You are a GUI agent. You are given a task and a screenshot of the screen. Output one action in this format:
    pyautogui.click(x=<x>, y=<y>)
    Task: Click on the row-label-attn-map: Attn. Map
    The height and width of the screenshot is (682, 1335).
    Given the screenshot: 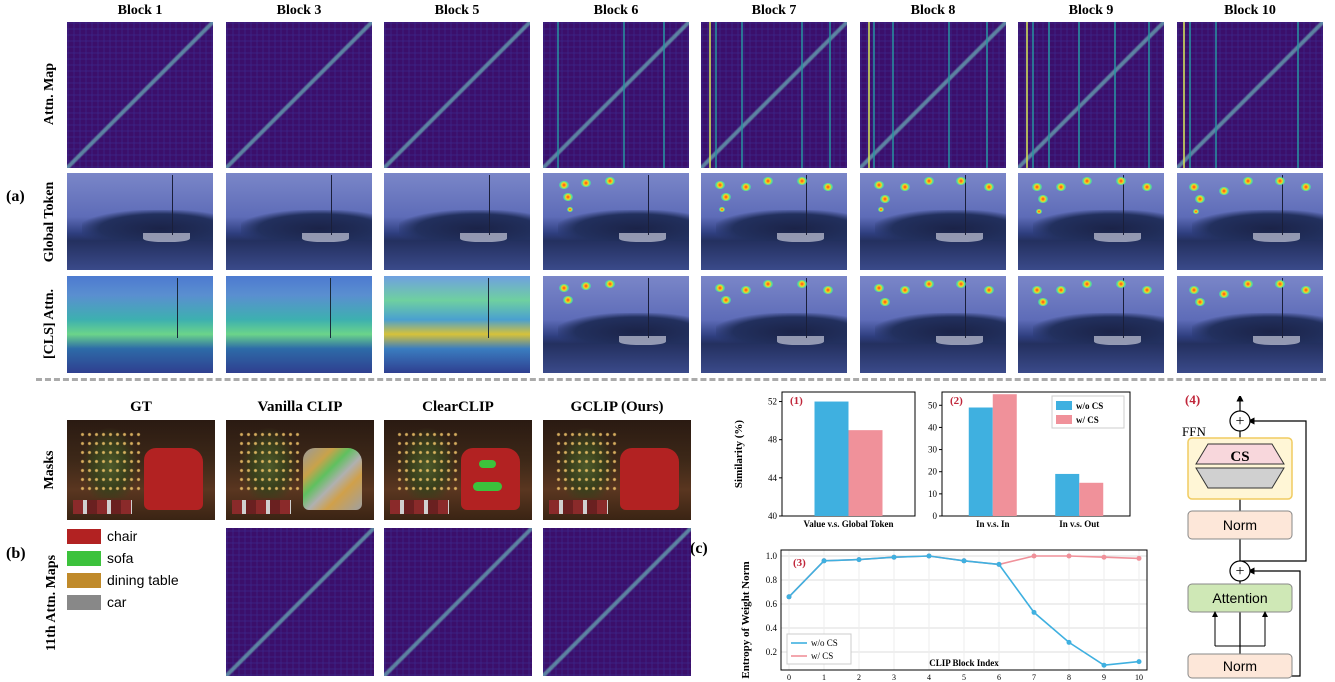 What is the action you would take?
    pyautogui.click(x=49, y=94)
    